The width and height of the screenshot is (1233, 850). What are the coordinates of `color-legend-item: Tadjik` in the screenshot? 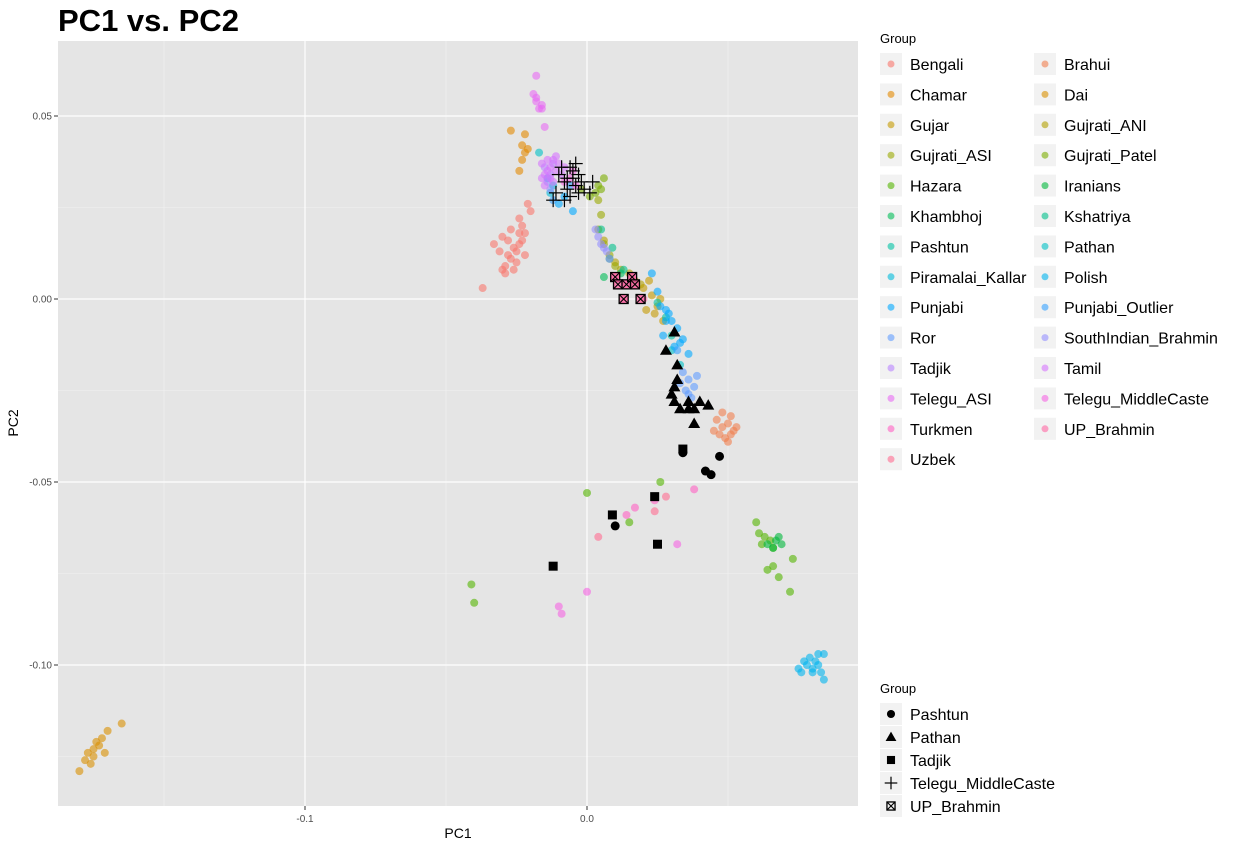 It's located at (916, 368).